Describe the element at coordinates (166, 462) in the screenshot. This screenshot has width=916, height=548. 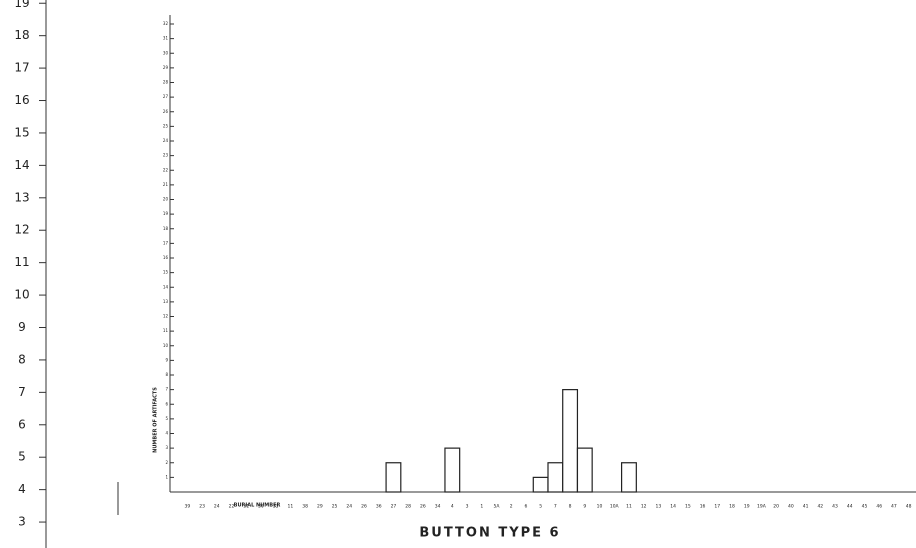
I see `y-tick-label: 2` at that location.